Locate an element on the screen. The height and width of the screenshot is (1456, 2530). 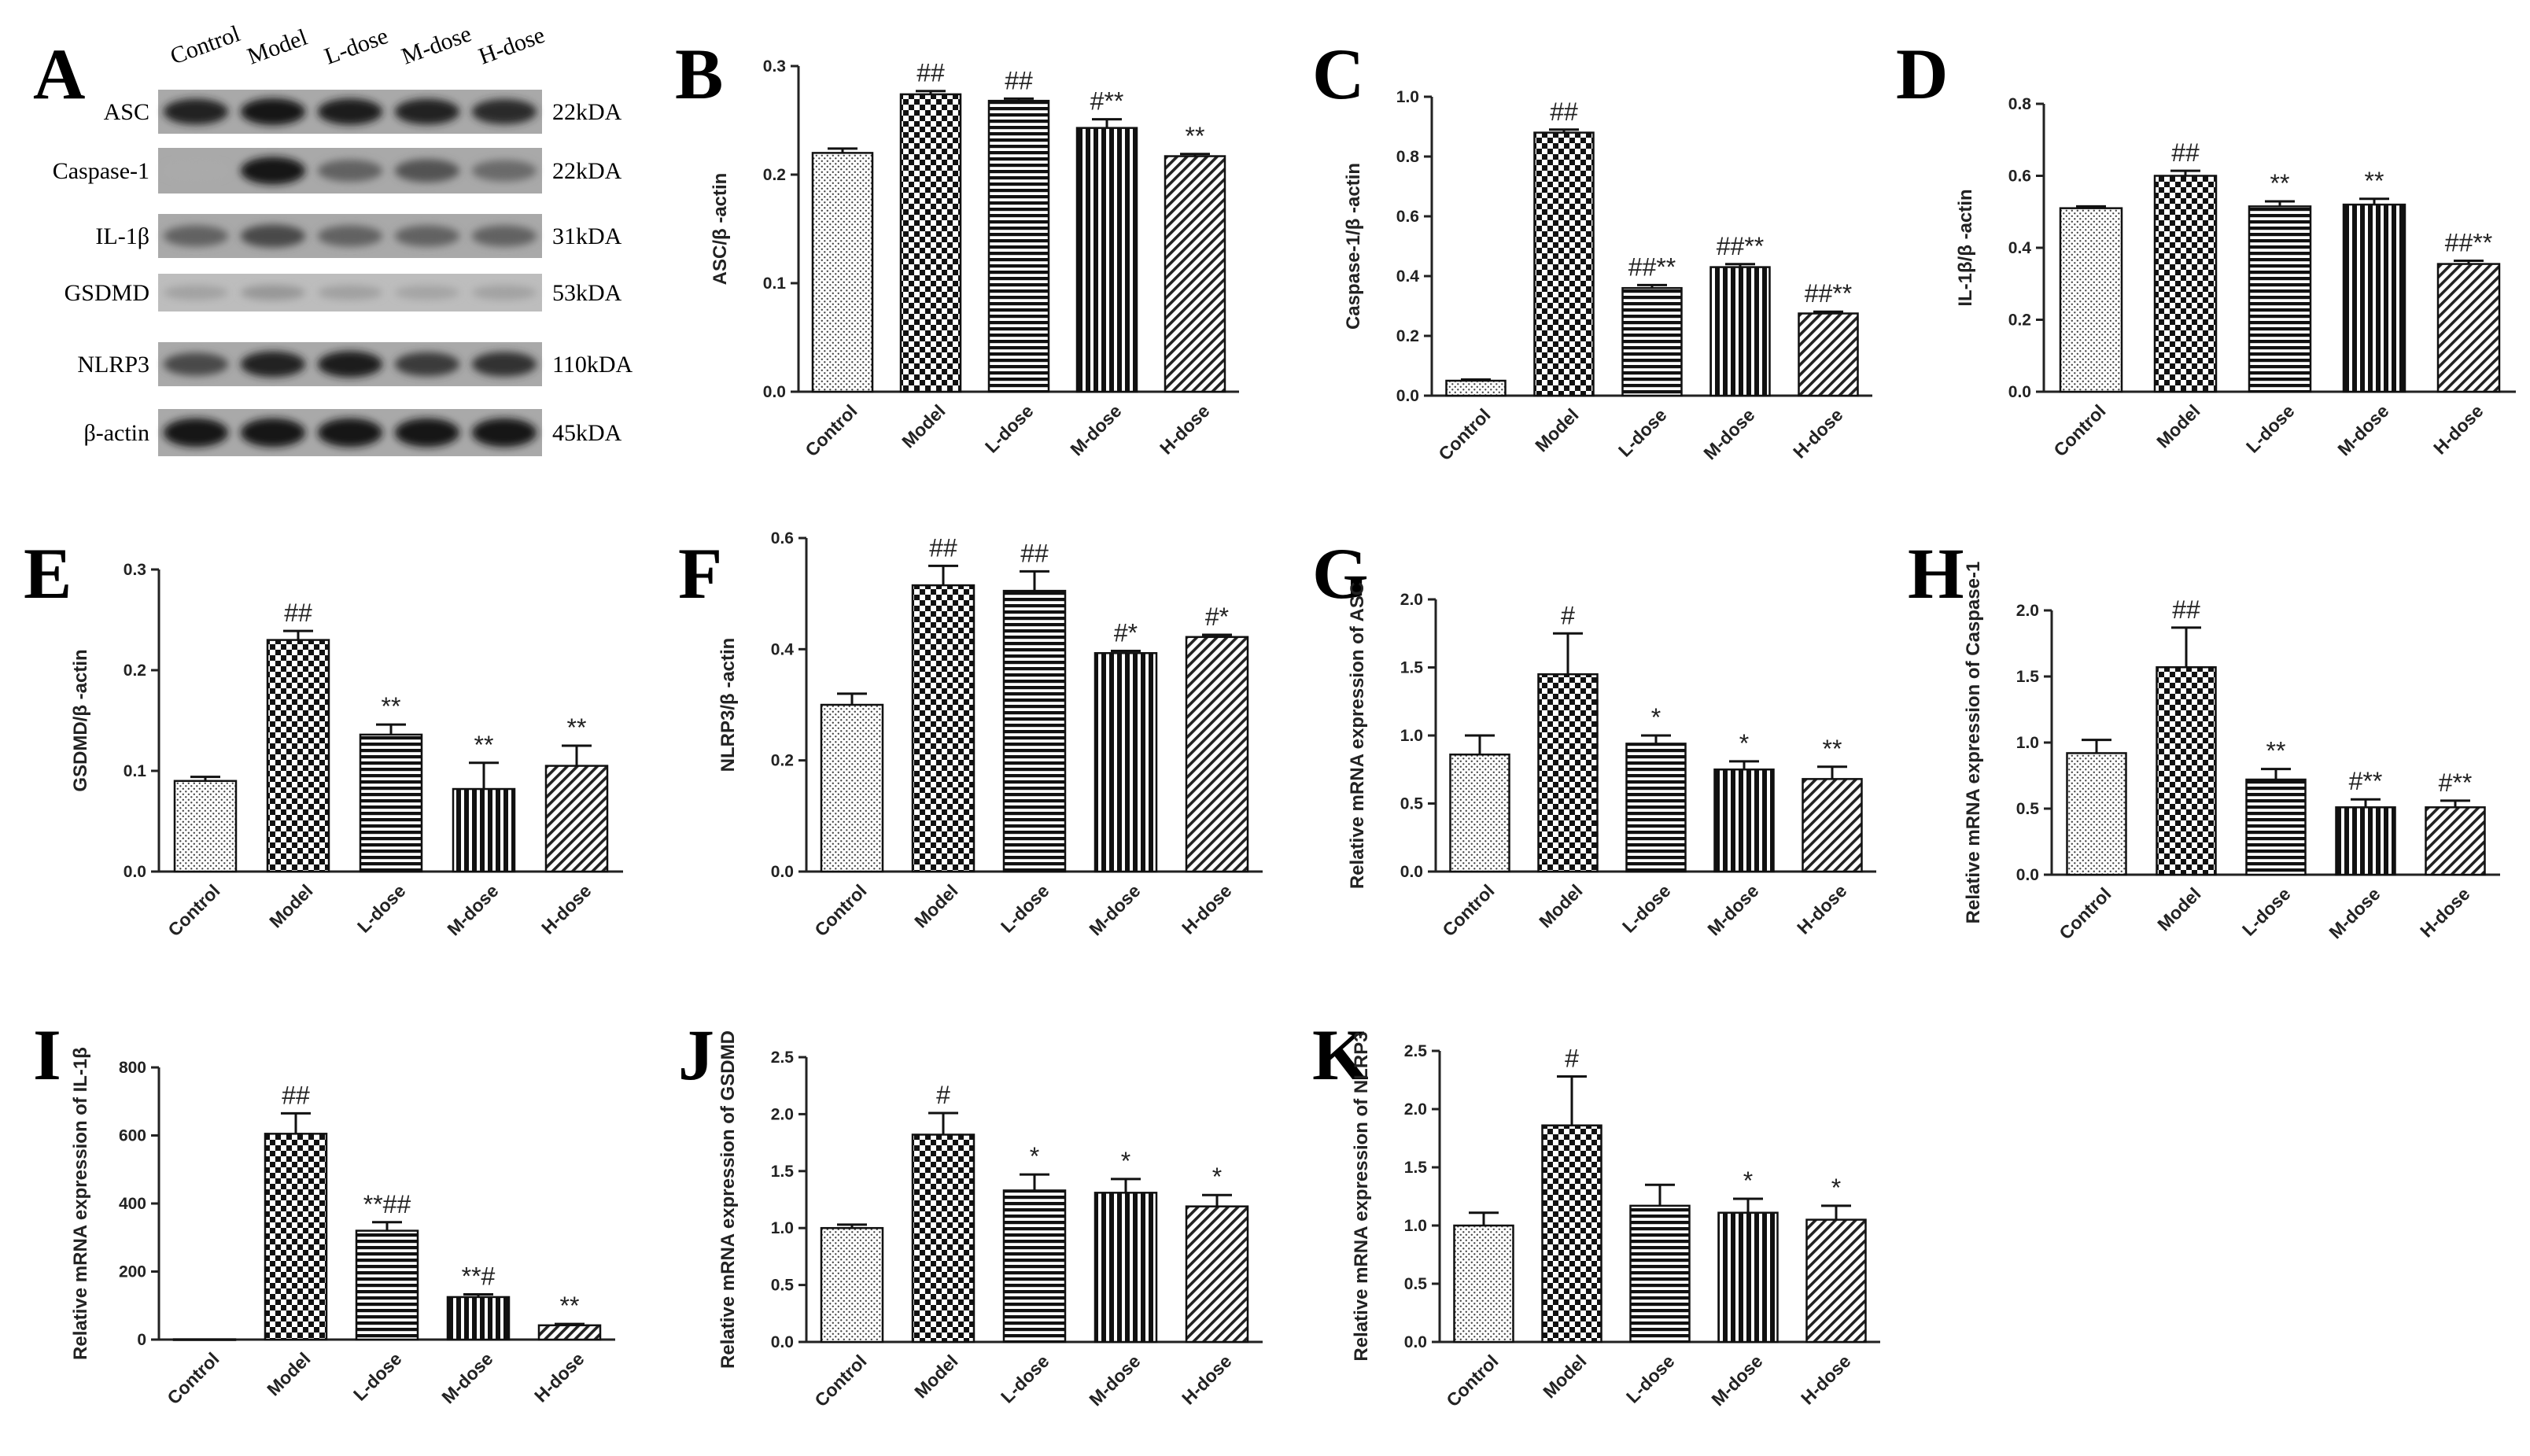
lane-label-h-dose: H-dose is located at coordinates (511, 46).